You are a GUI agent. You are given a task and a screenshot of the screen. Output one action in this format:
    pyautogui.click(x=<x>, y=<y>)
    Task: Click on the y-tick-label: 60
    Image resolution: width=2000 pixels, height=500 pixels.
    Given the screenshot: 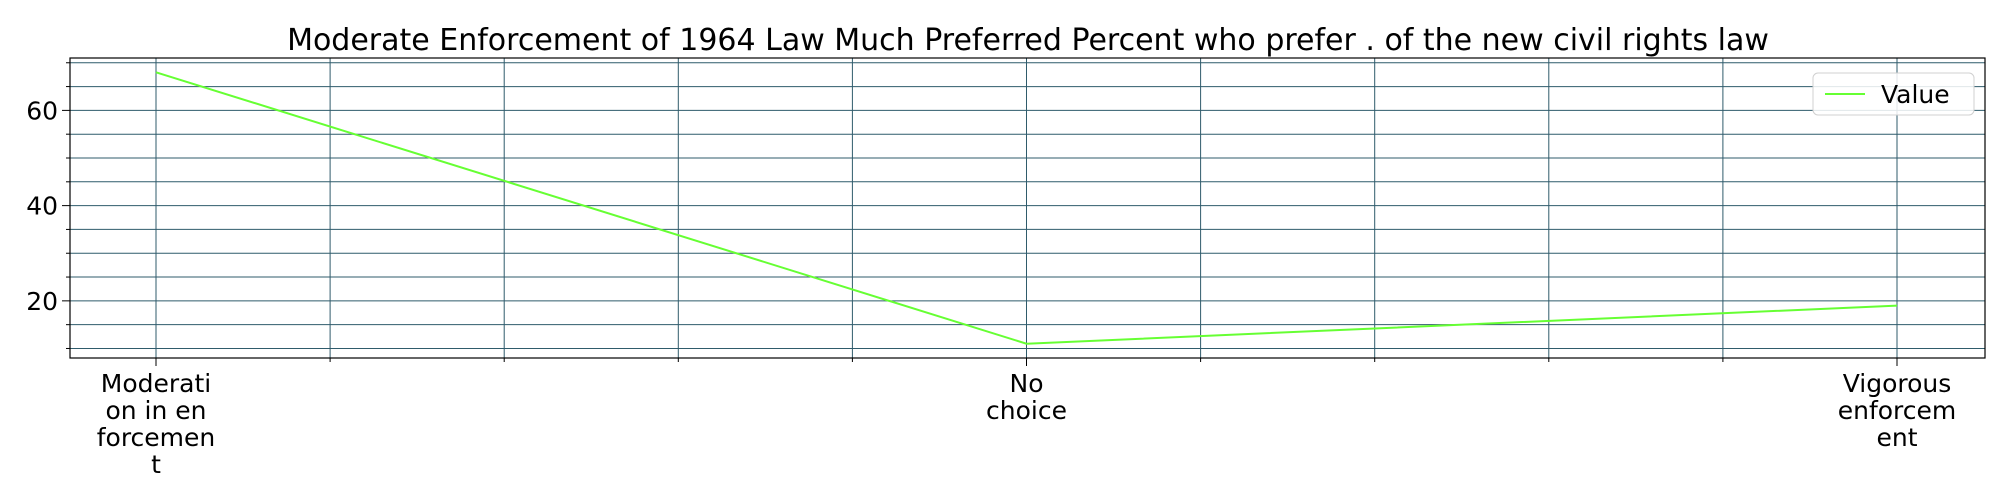 What is the action you would take?
    pyautogui.click(x=42, y=110)
    